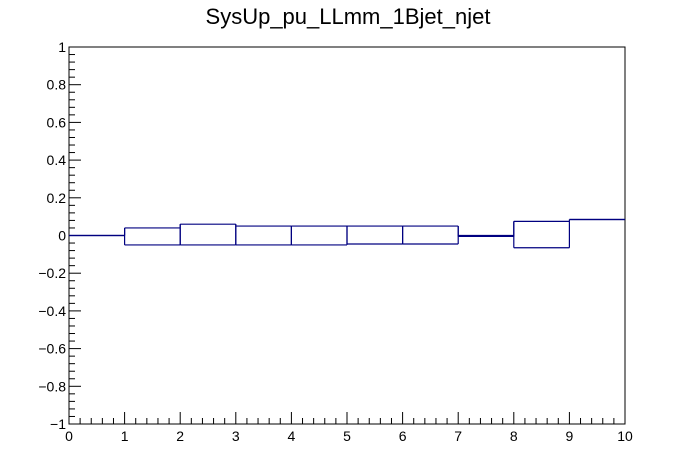 The width and height of the screenshot is (696, 472). Describe the element at coordinates (52, 386) in the screenshot. I see `y-tick-label: −0.8` at that location.